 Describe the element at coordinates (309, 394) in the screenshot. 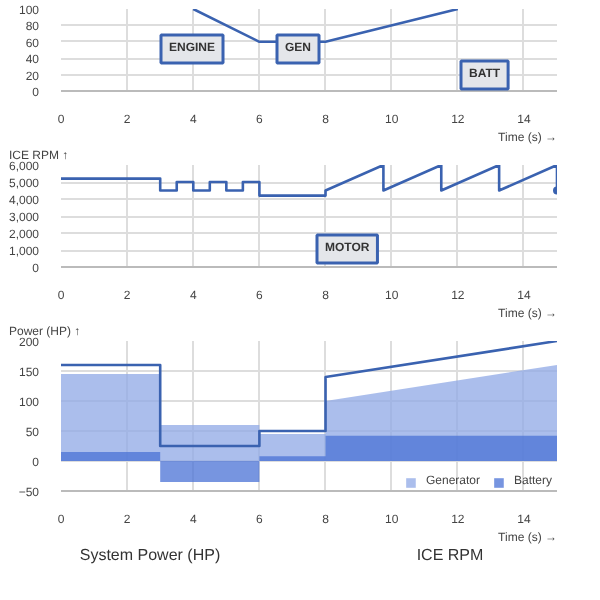

I see `line-series` at that location.